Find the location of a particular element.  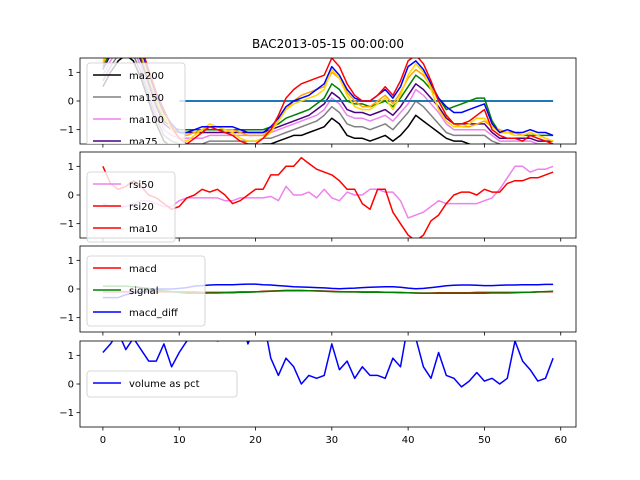

series-line-rsi20 is located at coordinates (328, 197).